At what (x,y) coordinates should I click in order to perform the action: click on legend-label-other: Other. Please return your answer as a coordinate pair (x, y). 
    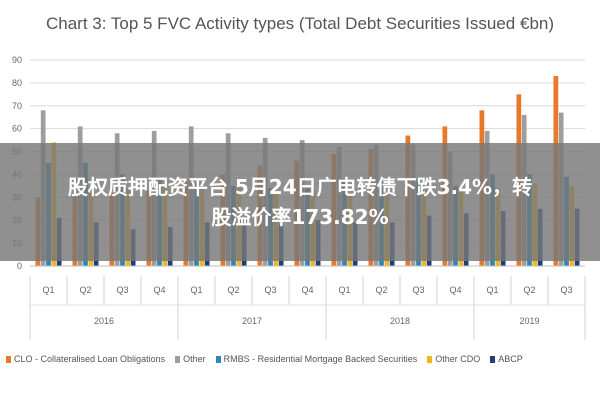
    Looking at the image, I should click on (194, 359).